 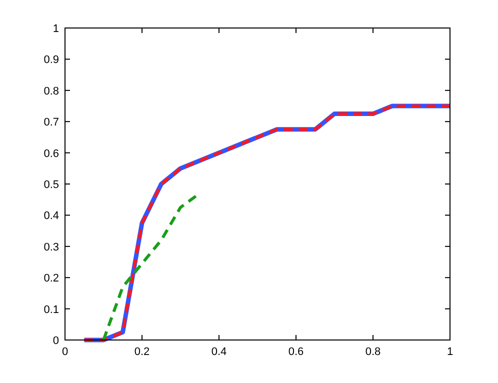 What do you see at coordinates (51, 91) in the screenshot?
I see `y-tick-label: 0.8` at bounding box center [51, 91].